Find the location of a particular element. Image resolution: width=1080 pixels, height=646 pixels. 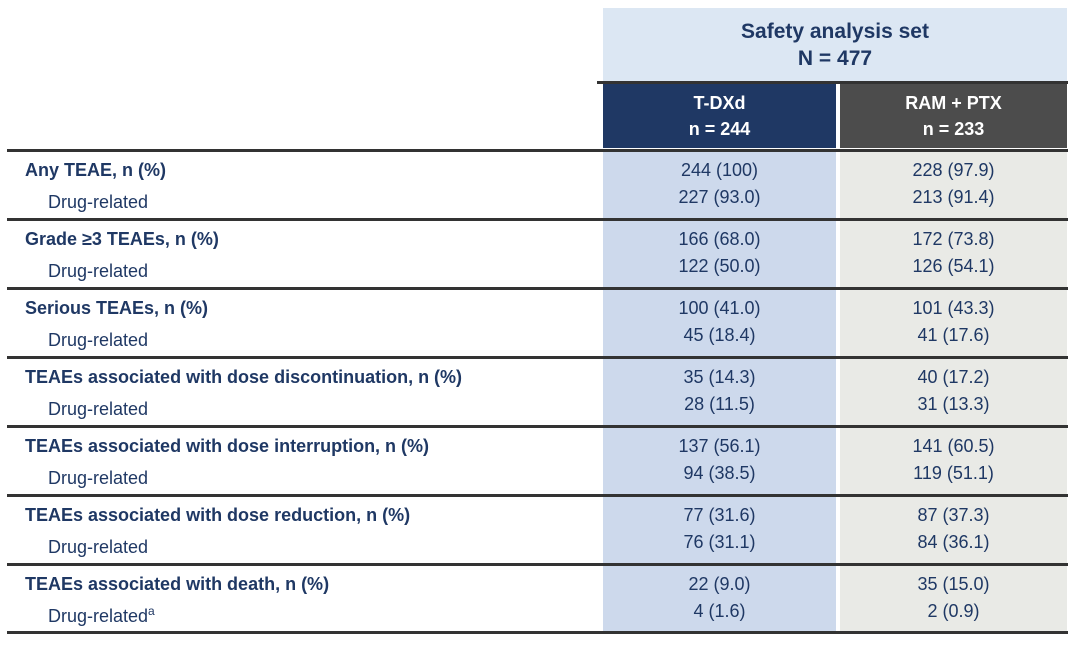

tdxd-value-main: 244 (100) is located at coordinates (719, 170).